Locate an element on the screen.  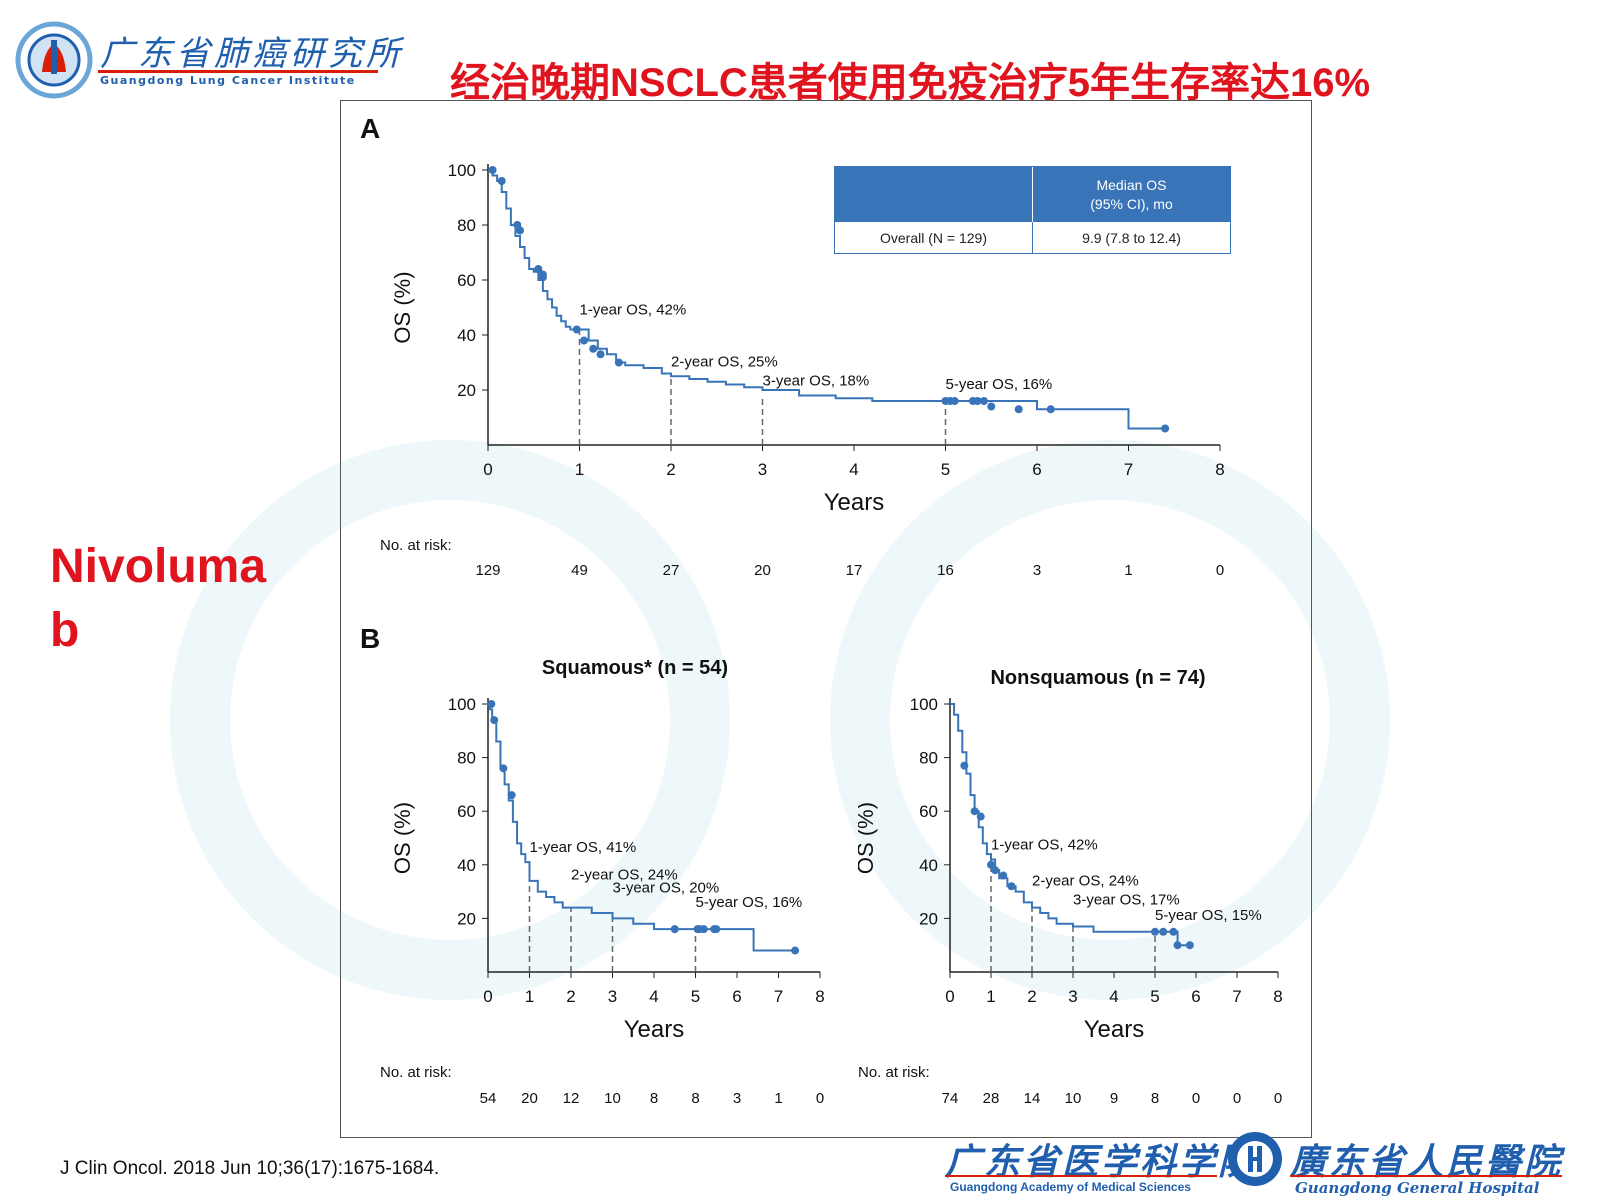
table-header-median: Median OS (95% CI), mo is located at coordinates (1131, 194).